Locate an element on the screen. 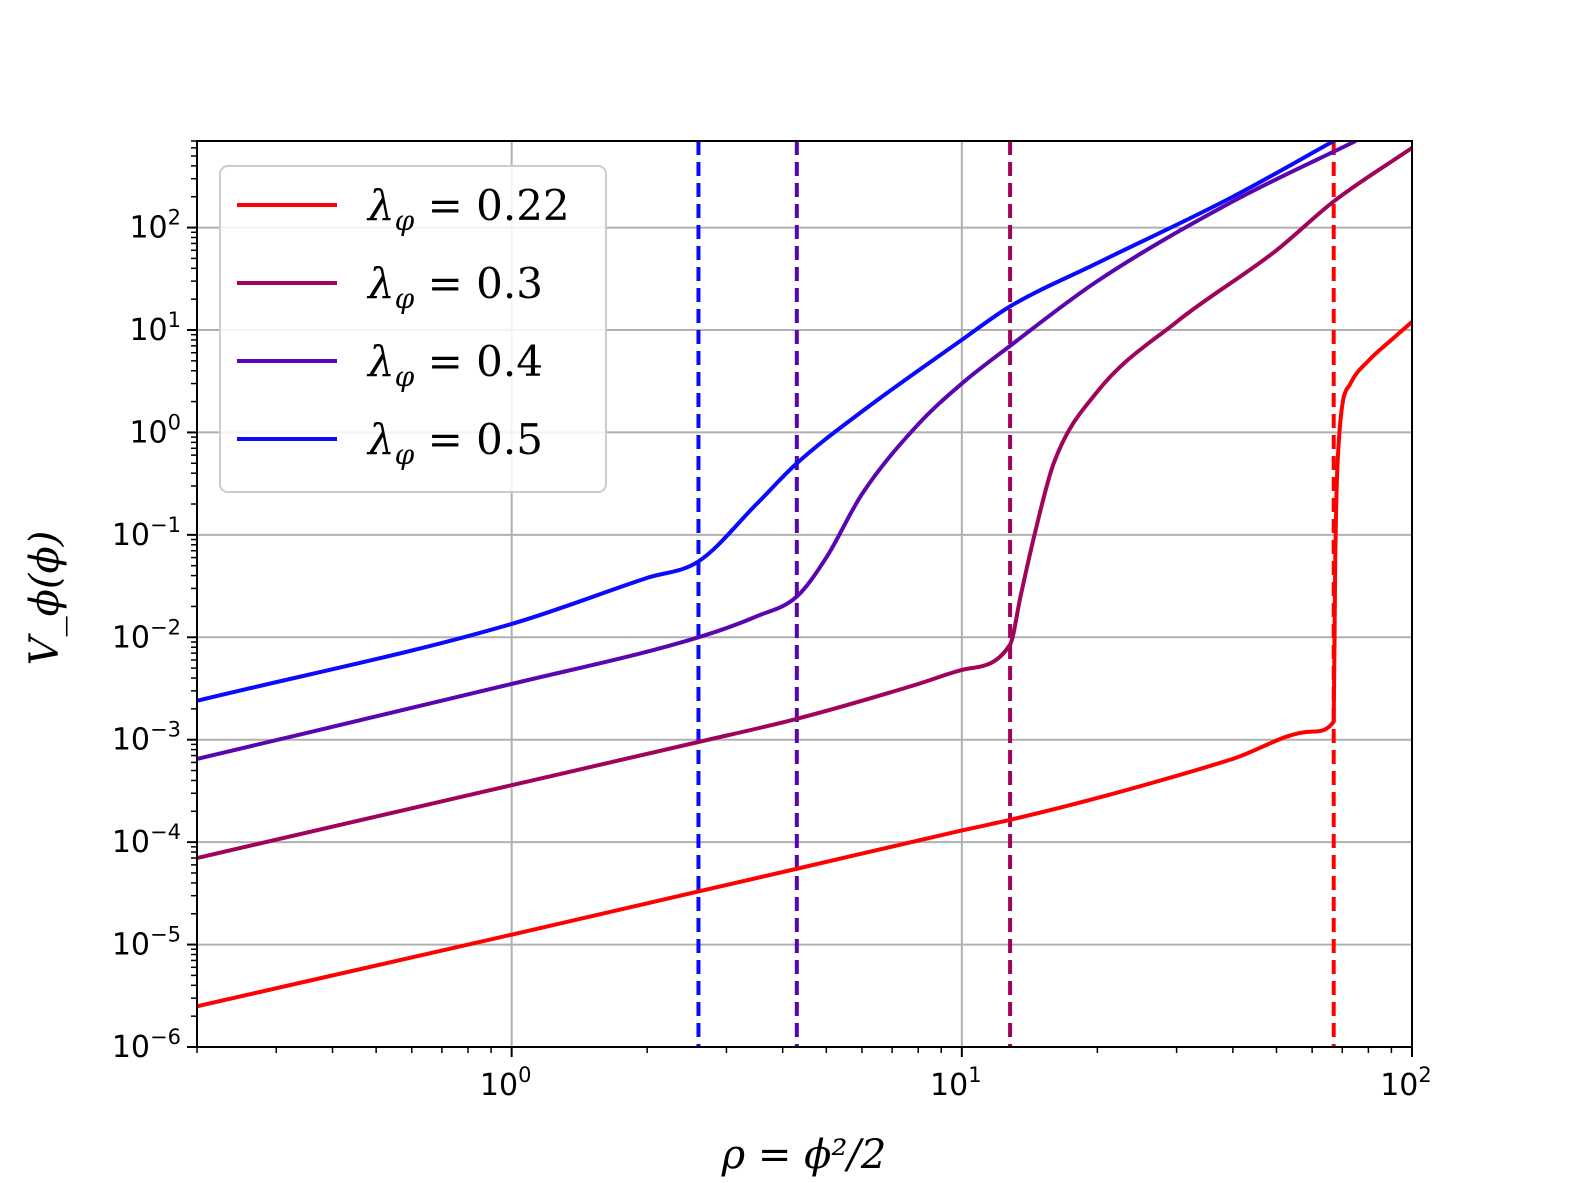  x-axis-ticks: 10⁰ 10¹ 10² is located at coordinates (814, 1075).